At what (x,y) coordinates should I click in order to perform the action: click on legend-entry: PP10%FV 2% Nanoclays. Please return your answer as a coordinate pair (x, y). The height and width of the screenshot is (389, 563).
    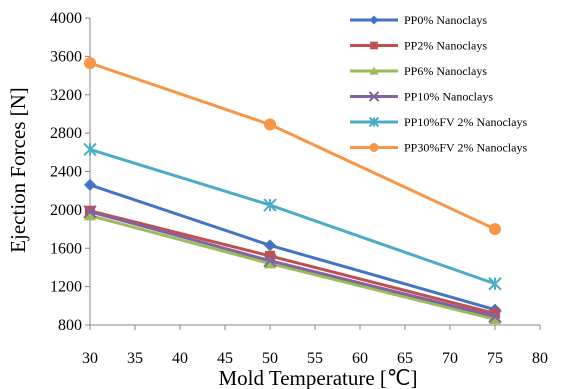
    Looking at the image, I should click on (438, 122).